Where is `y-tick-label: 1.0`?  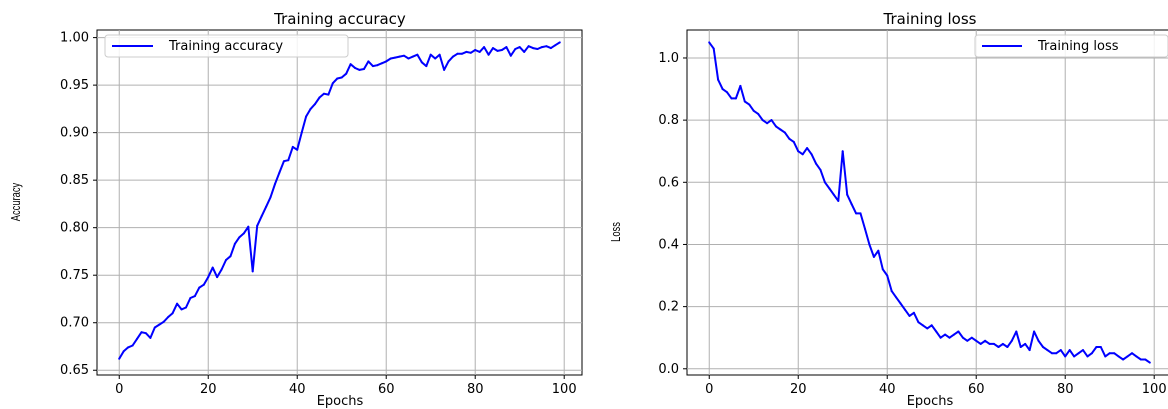
y-tick-label: 1.0 is located at coordinates (668, 58).